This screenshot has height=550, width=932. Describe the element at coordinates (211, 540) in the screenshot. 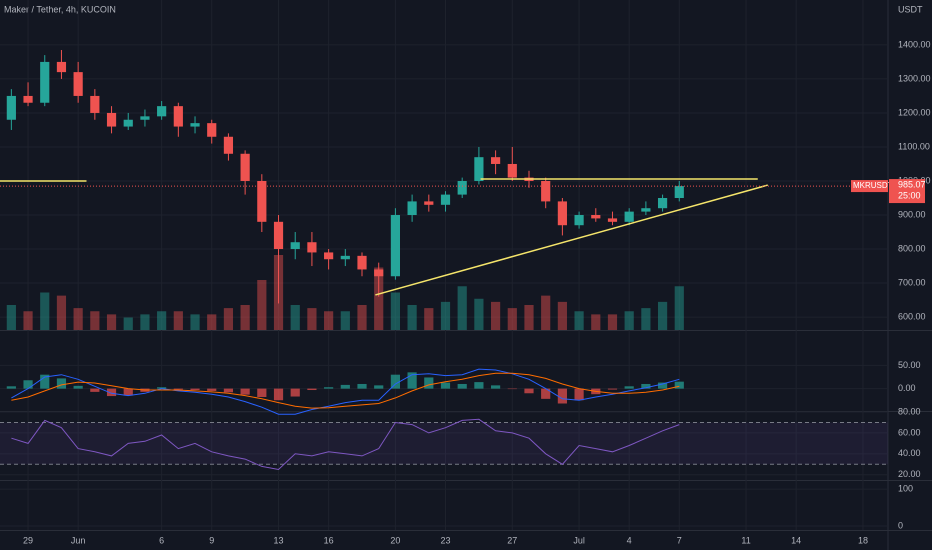

I see `x-tick-label: 9` at that location.